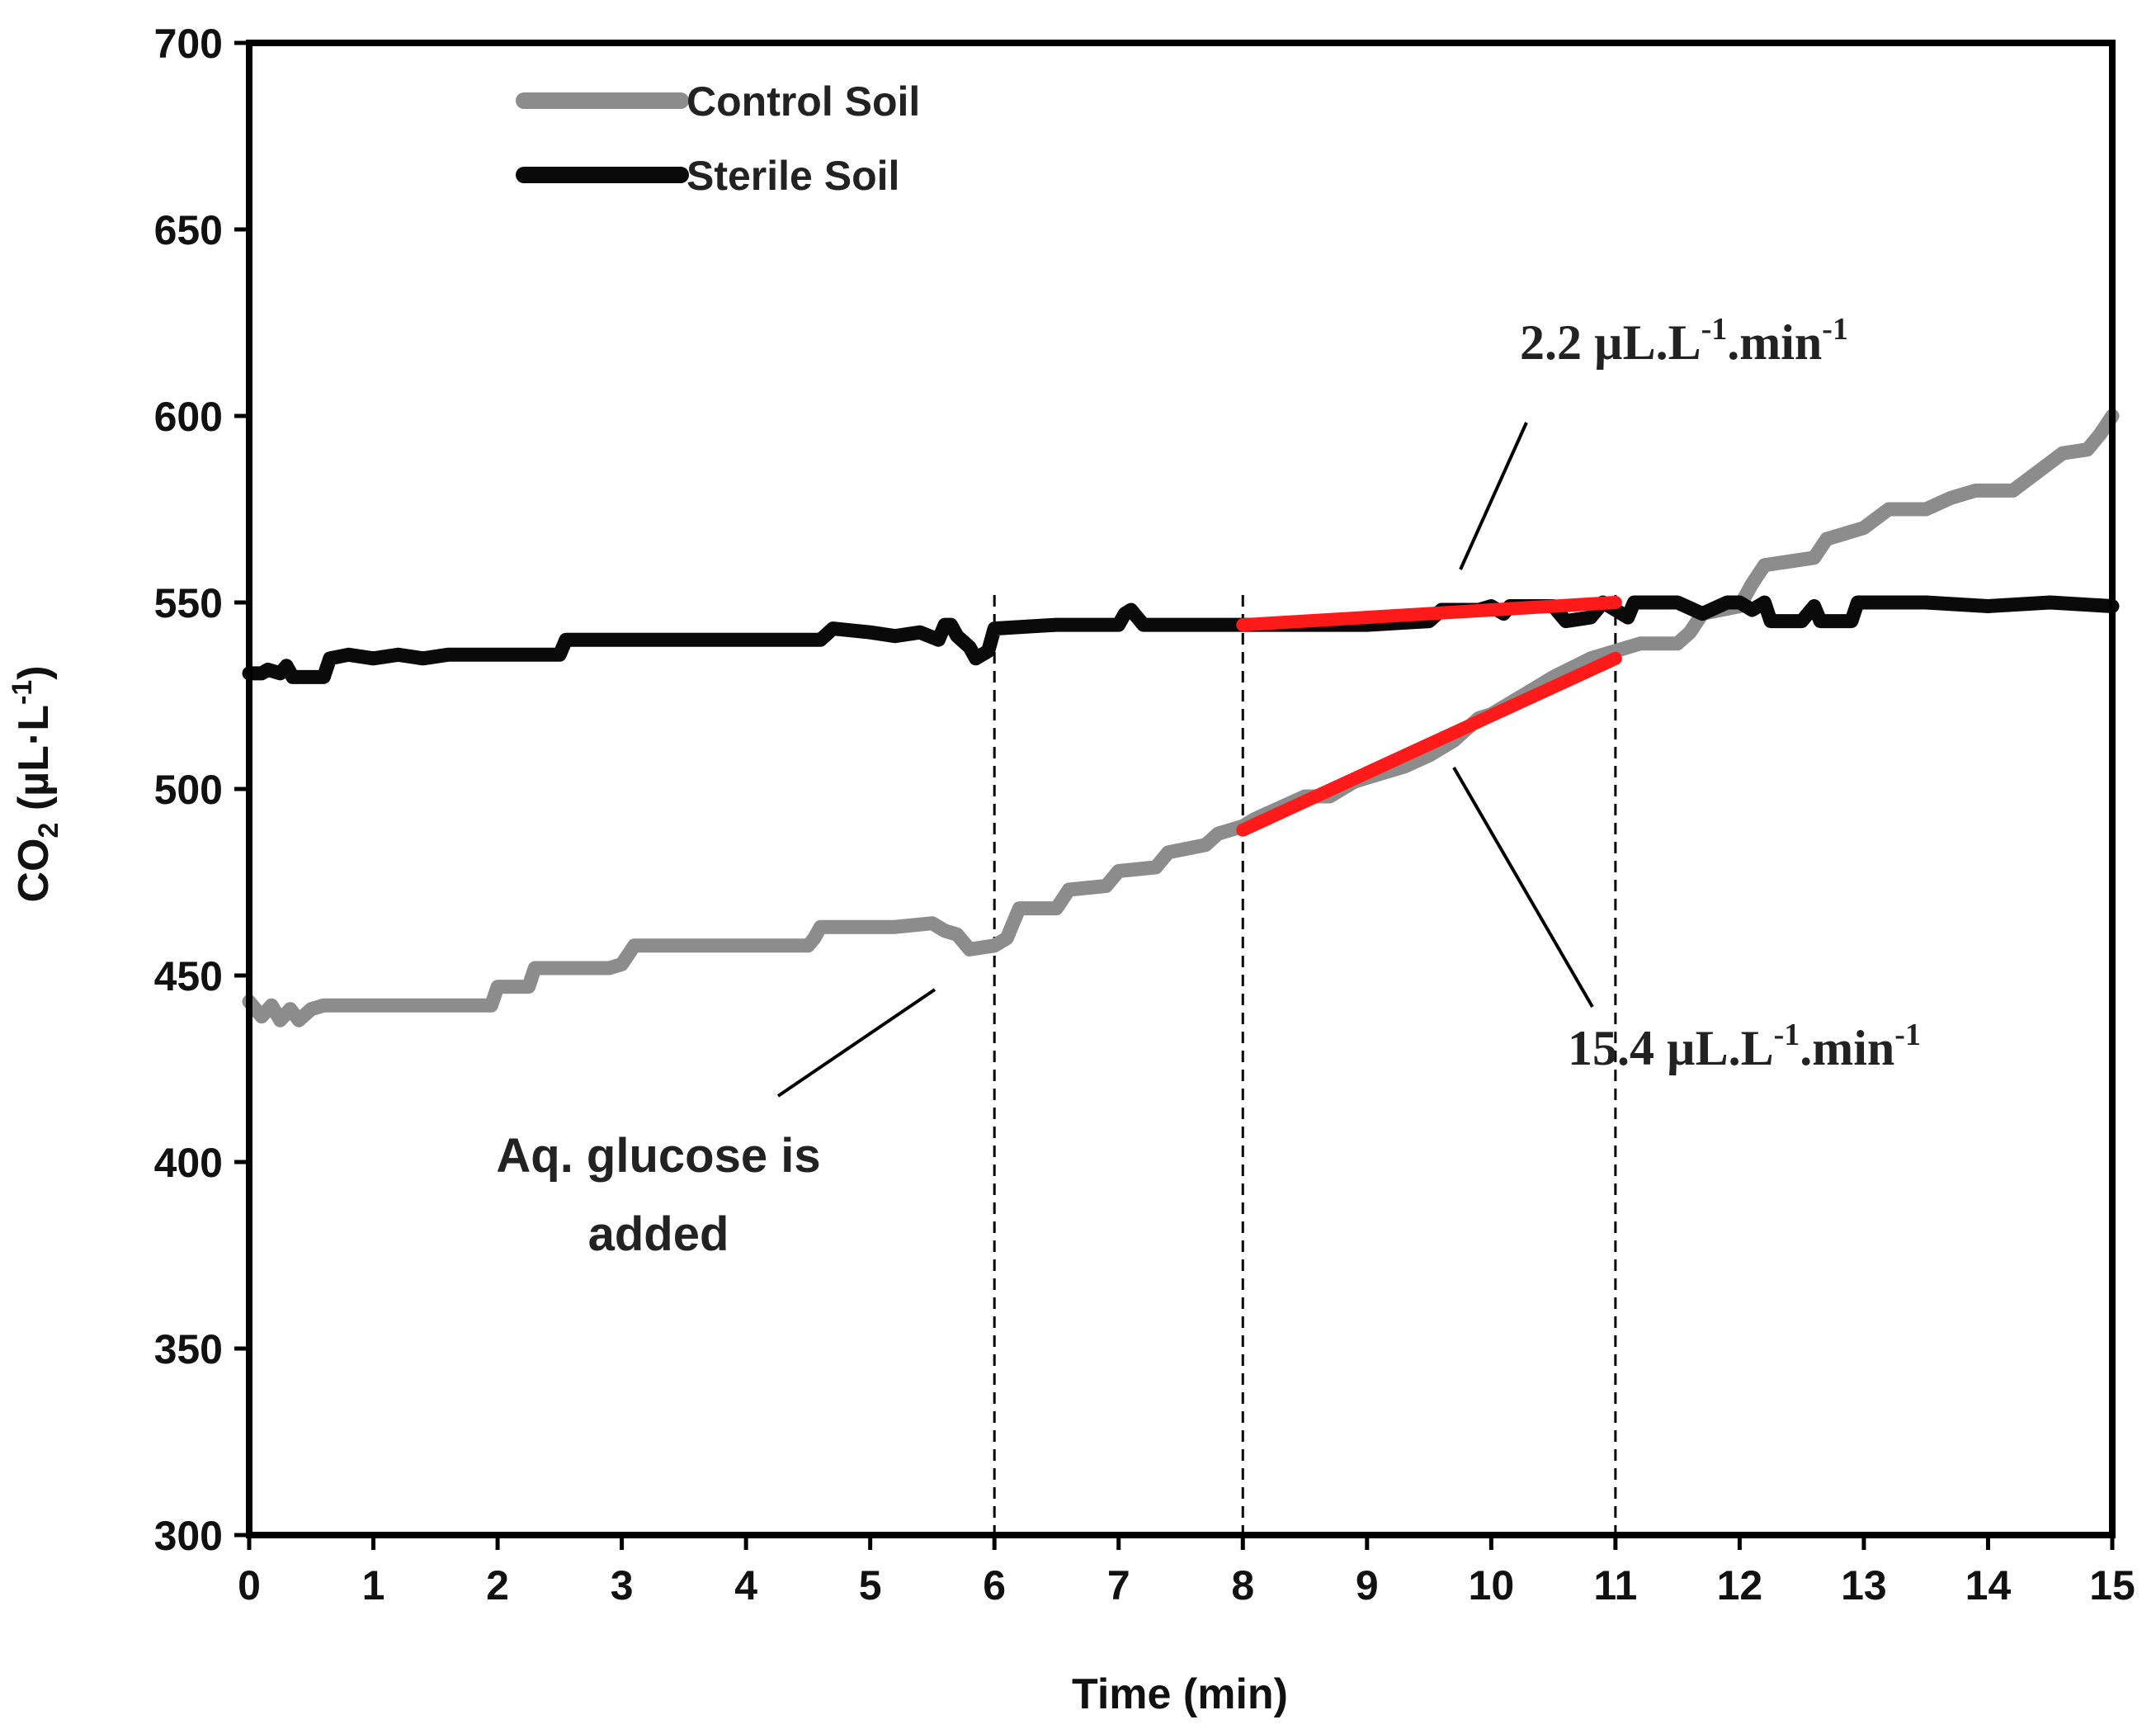 This screenshot has height=1729, width=2156. I want to click on glucose-pointer-line, so click(856, 1043).